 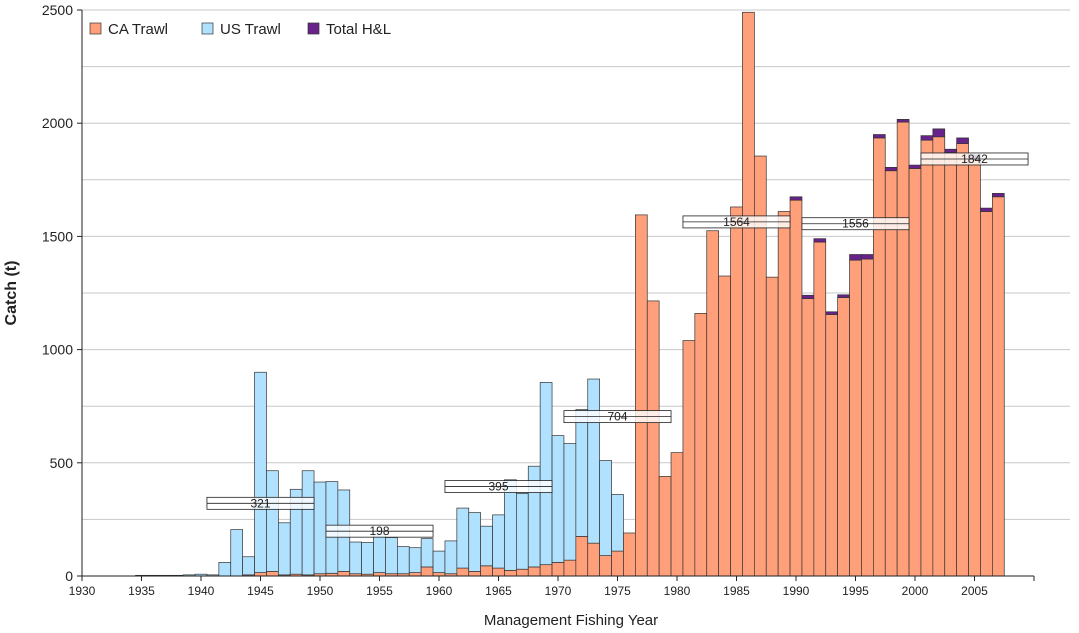 What do you see at coordinates (498, 591) in the screenshot?
I see `x-tick-label: 1965` at bounding box center [498, 591].